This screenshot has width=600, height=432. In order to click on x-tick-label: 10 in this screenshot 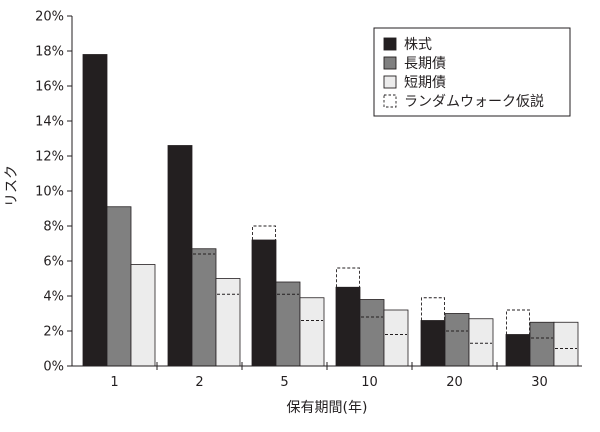, I will do `click(369, 382)`.